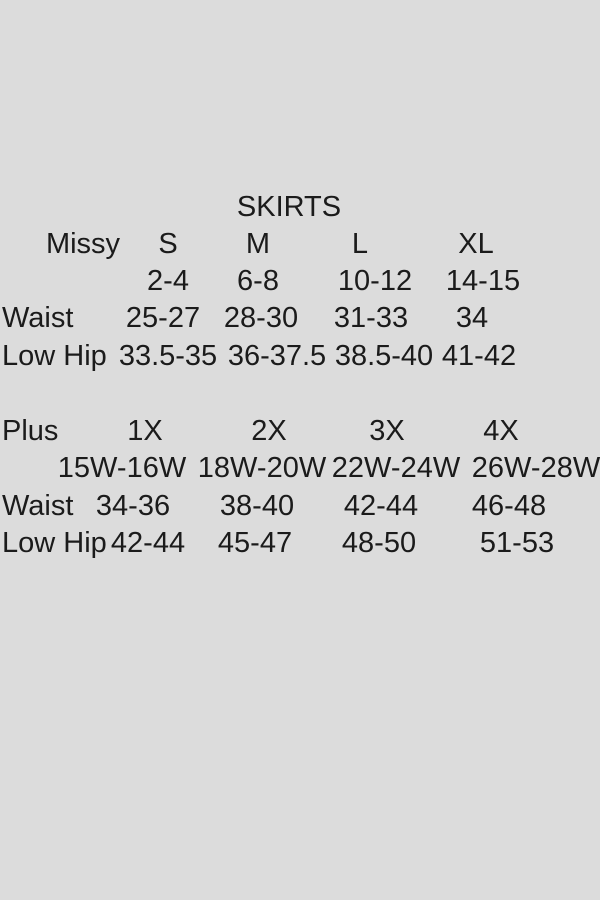 This screenshot has height=900, width=600. I want to click on plus-waist-3x: 42-44, so click(381, 506).